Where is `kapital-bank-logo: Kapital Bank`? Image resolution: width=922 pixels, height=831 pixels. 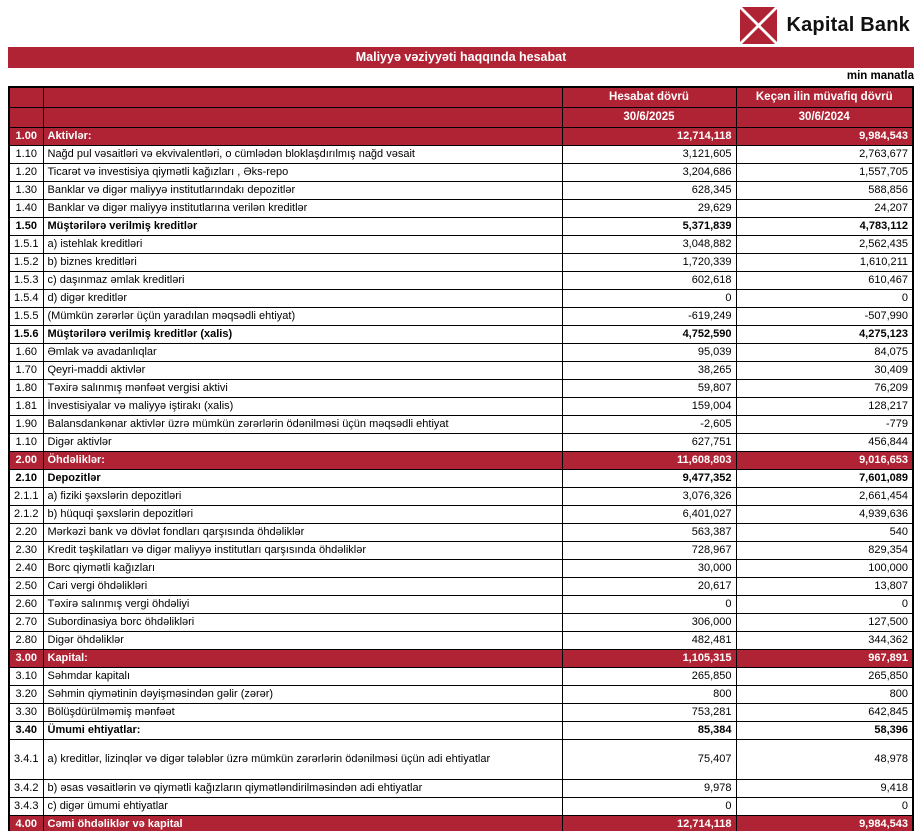 kapital-bank-logo: Kapital Bank is located at coordinates (825, 25).